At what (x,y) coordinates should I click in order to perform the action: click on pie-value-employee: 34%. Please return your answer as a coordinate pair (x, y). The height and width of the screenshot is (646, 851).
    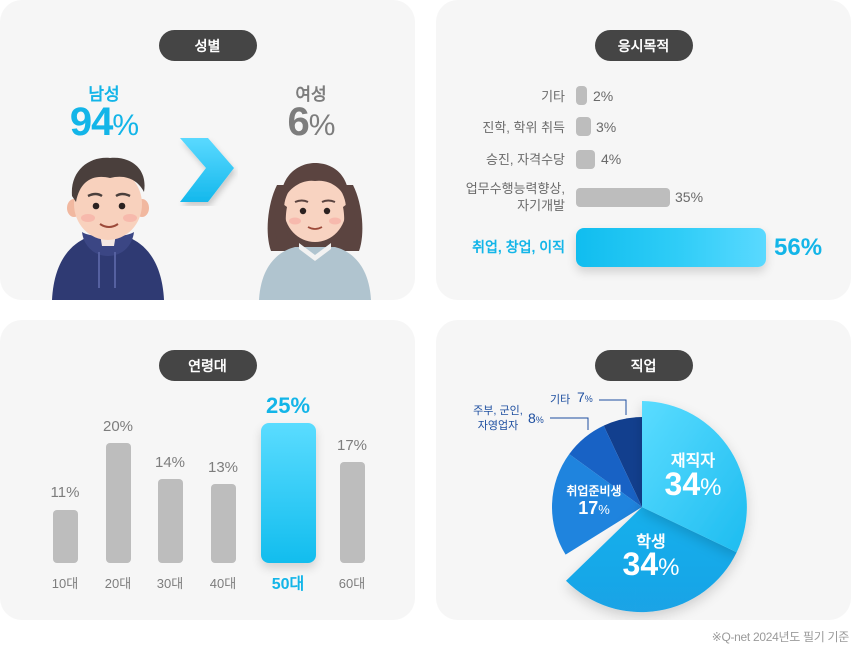
    Looking at the image, I should click on (693, 484).